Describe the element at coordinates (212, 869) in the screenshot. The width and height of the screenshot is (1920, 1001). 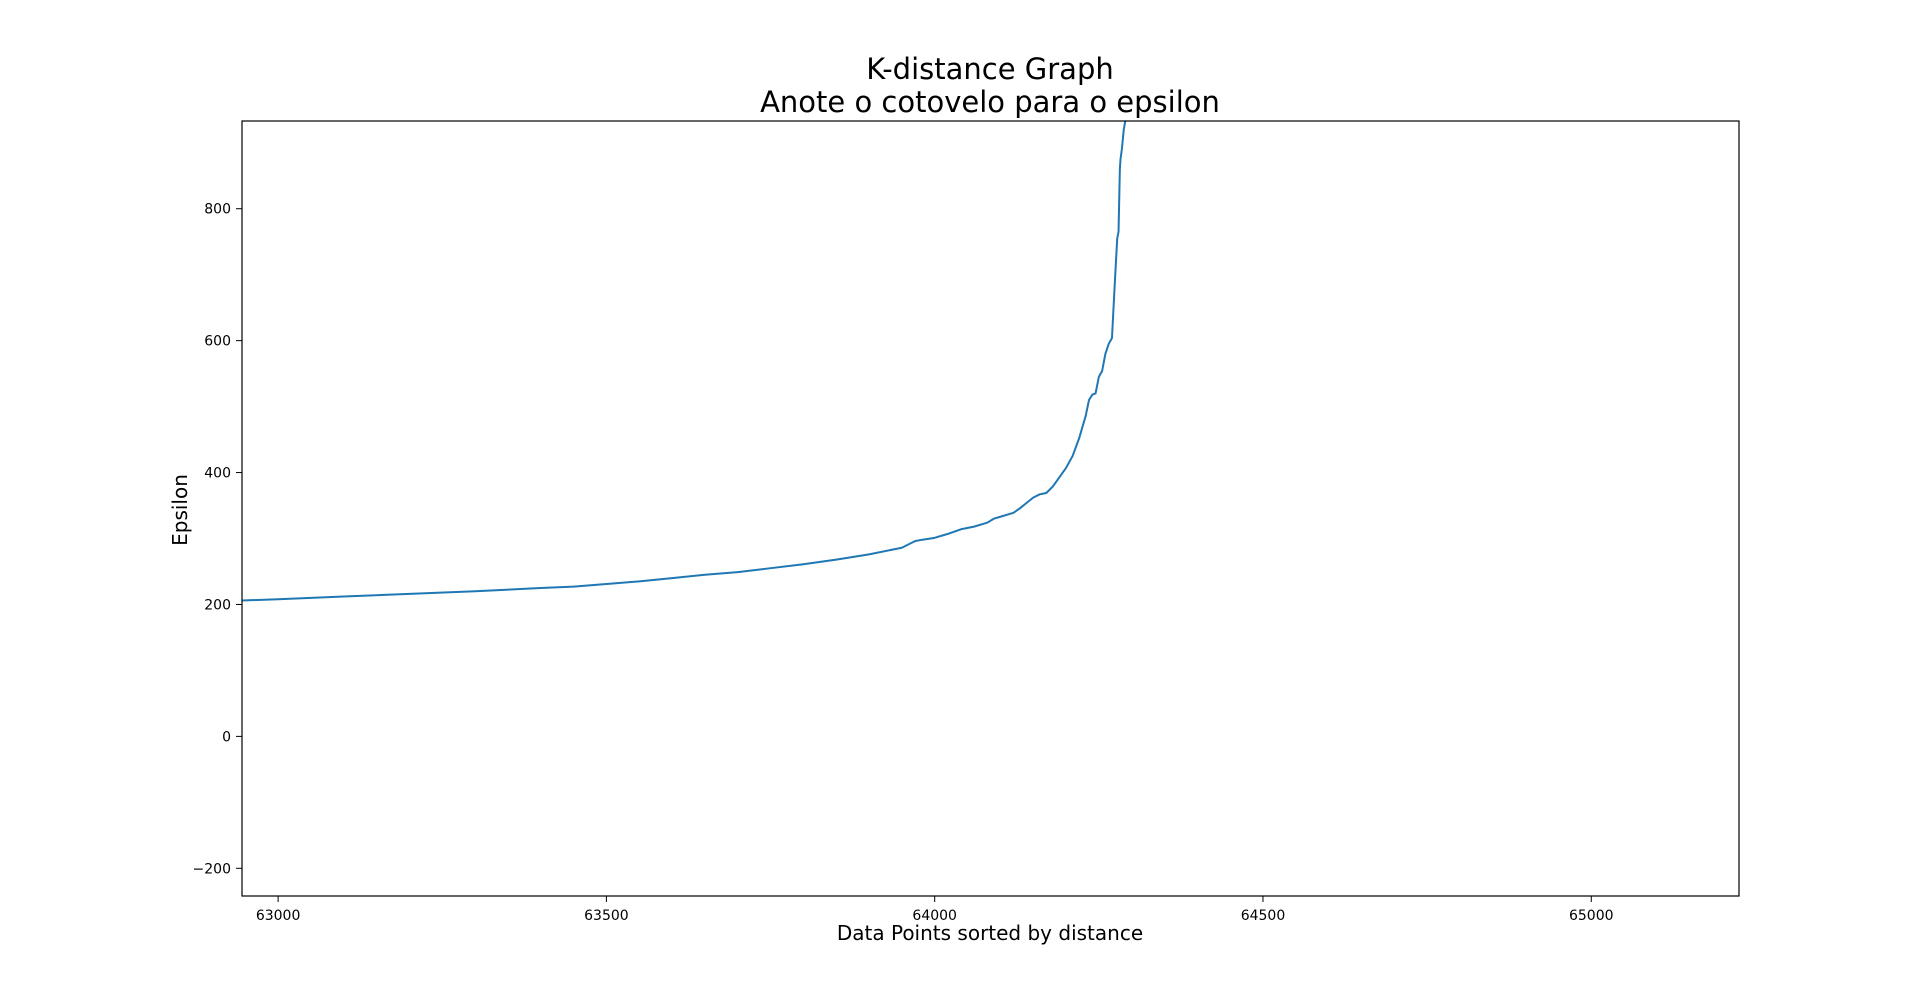
I see `y-tick-label: −200` at that location.